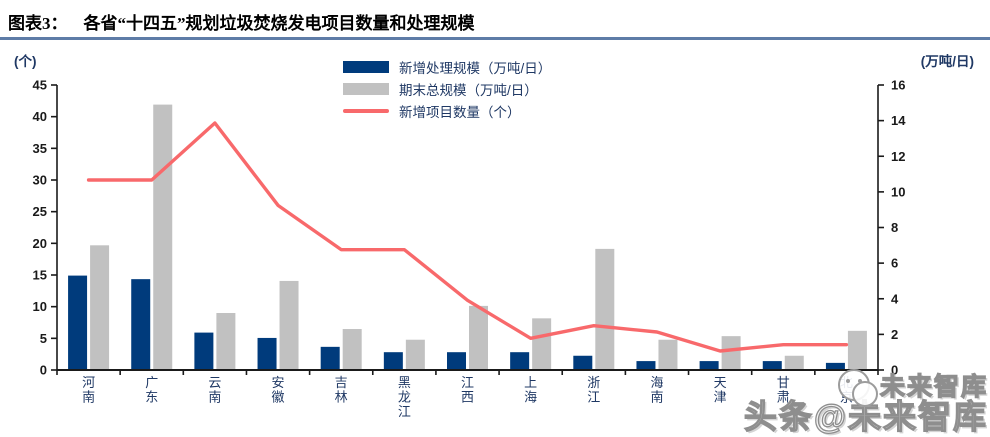  Describe the element at coordinates (894, 263) in the screenshot. I see `right-axis-tick-label: 6` at that location.